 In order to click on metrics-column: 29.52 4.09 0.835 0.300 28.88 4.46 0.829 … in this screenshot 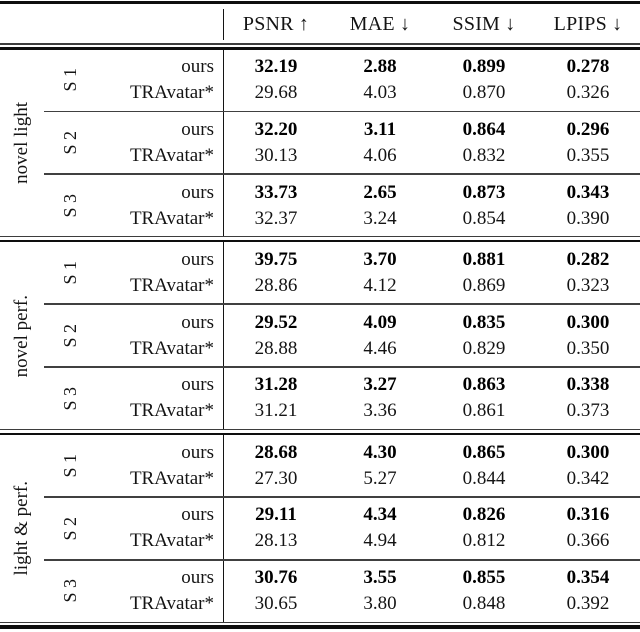, I will do `click(431, 336)`.